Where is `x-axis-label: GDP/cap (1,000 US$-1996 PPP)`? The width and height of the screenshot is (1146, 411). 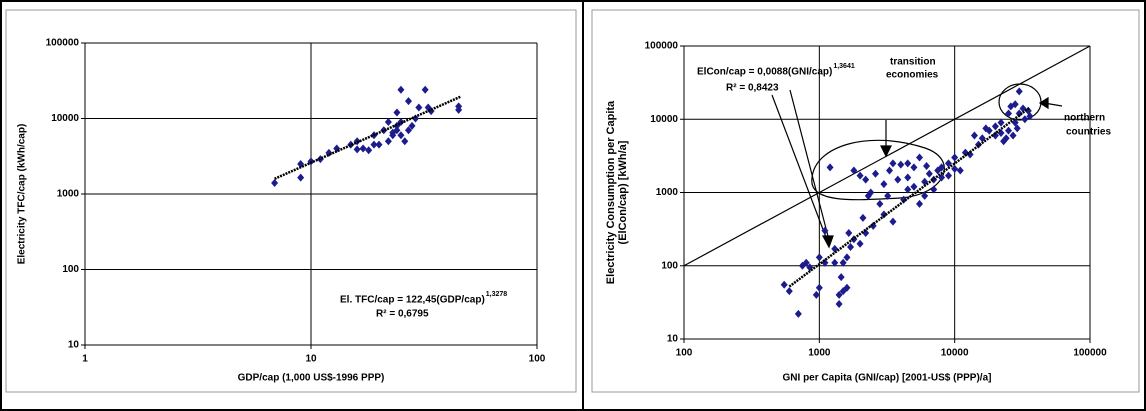 x-axis-label: GDP/cap (1,000 US$-1996 PPP) is located at coordinates (311, 378).